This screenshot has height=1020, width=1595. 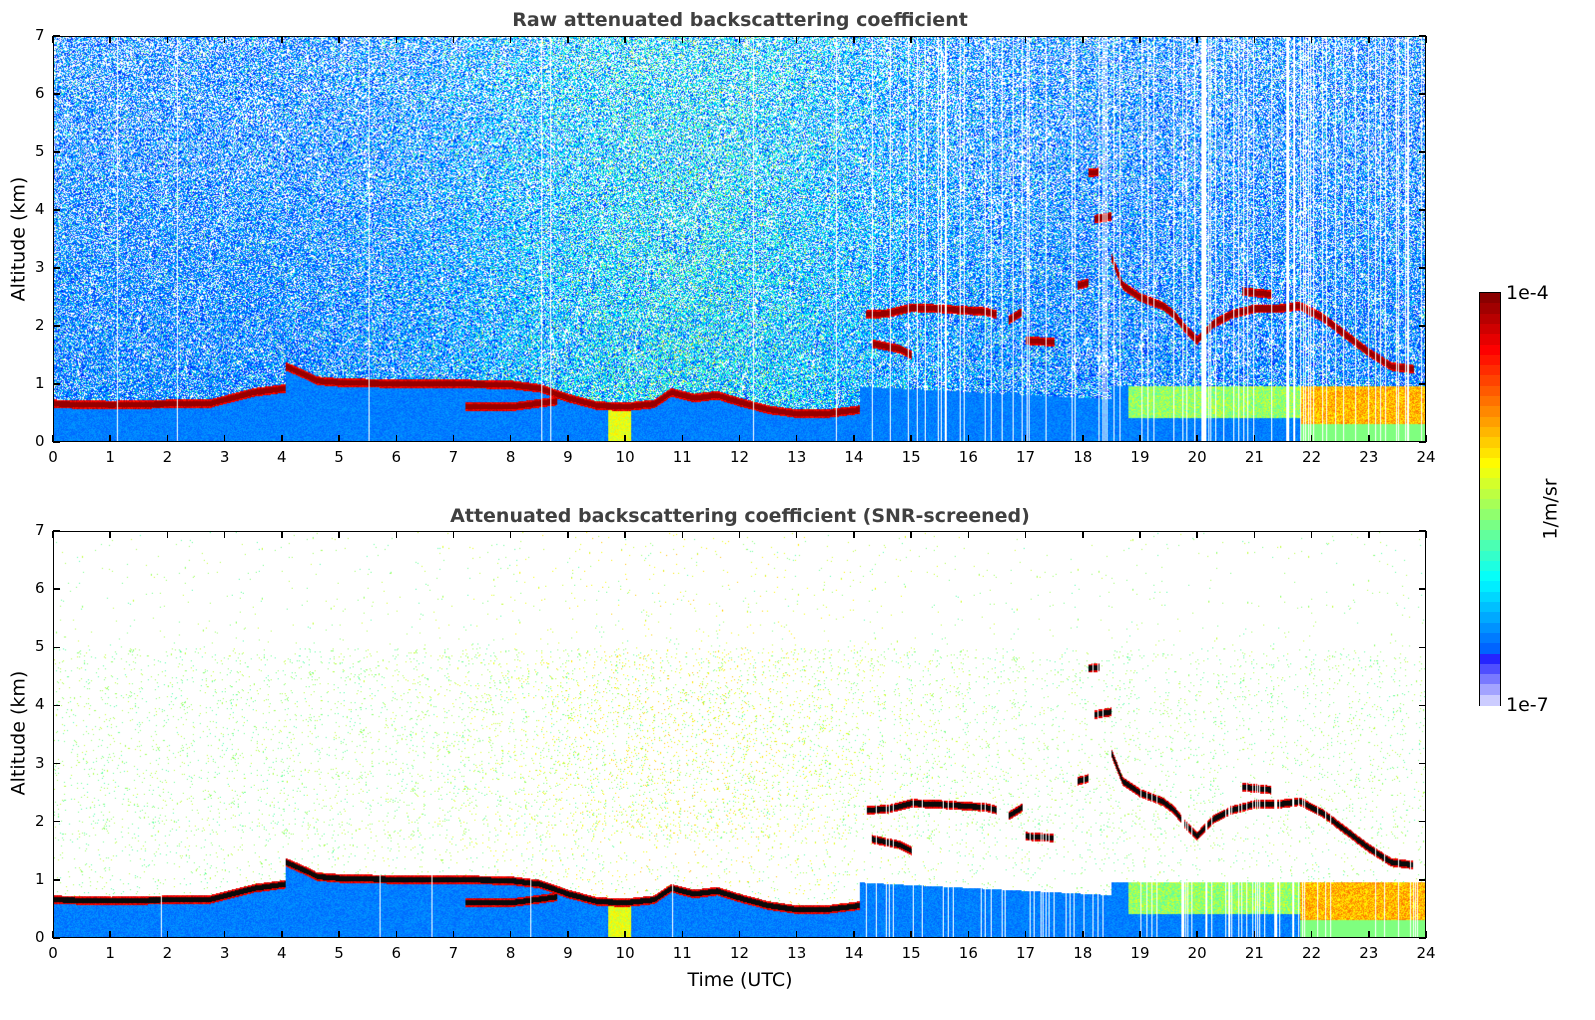 I want to click on y-tick-label: 3, so click(x=40, y=267).